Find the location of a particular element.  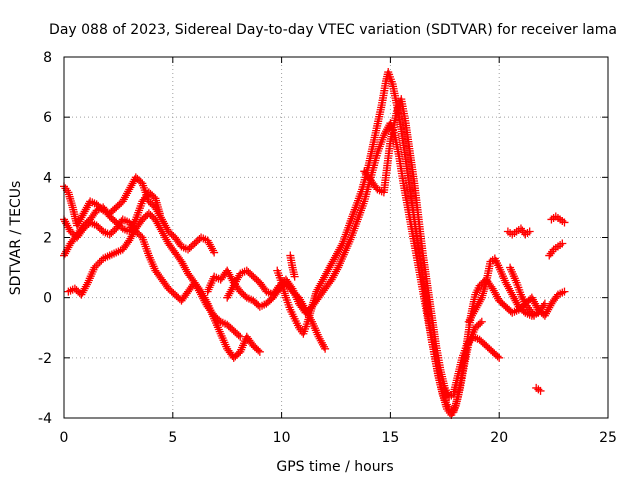

x-tick-label: 25 is located at coordinates (608, 438).